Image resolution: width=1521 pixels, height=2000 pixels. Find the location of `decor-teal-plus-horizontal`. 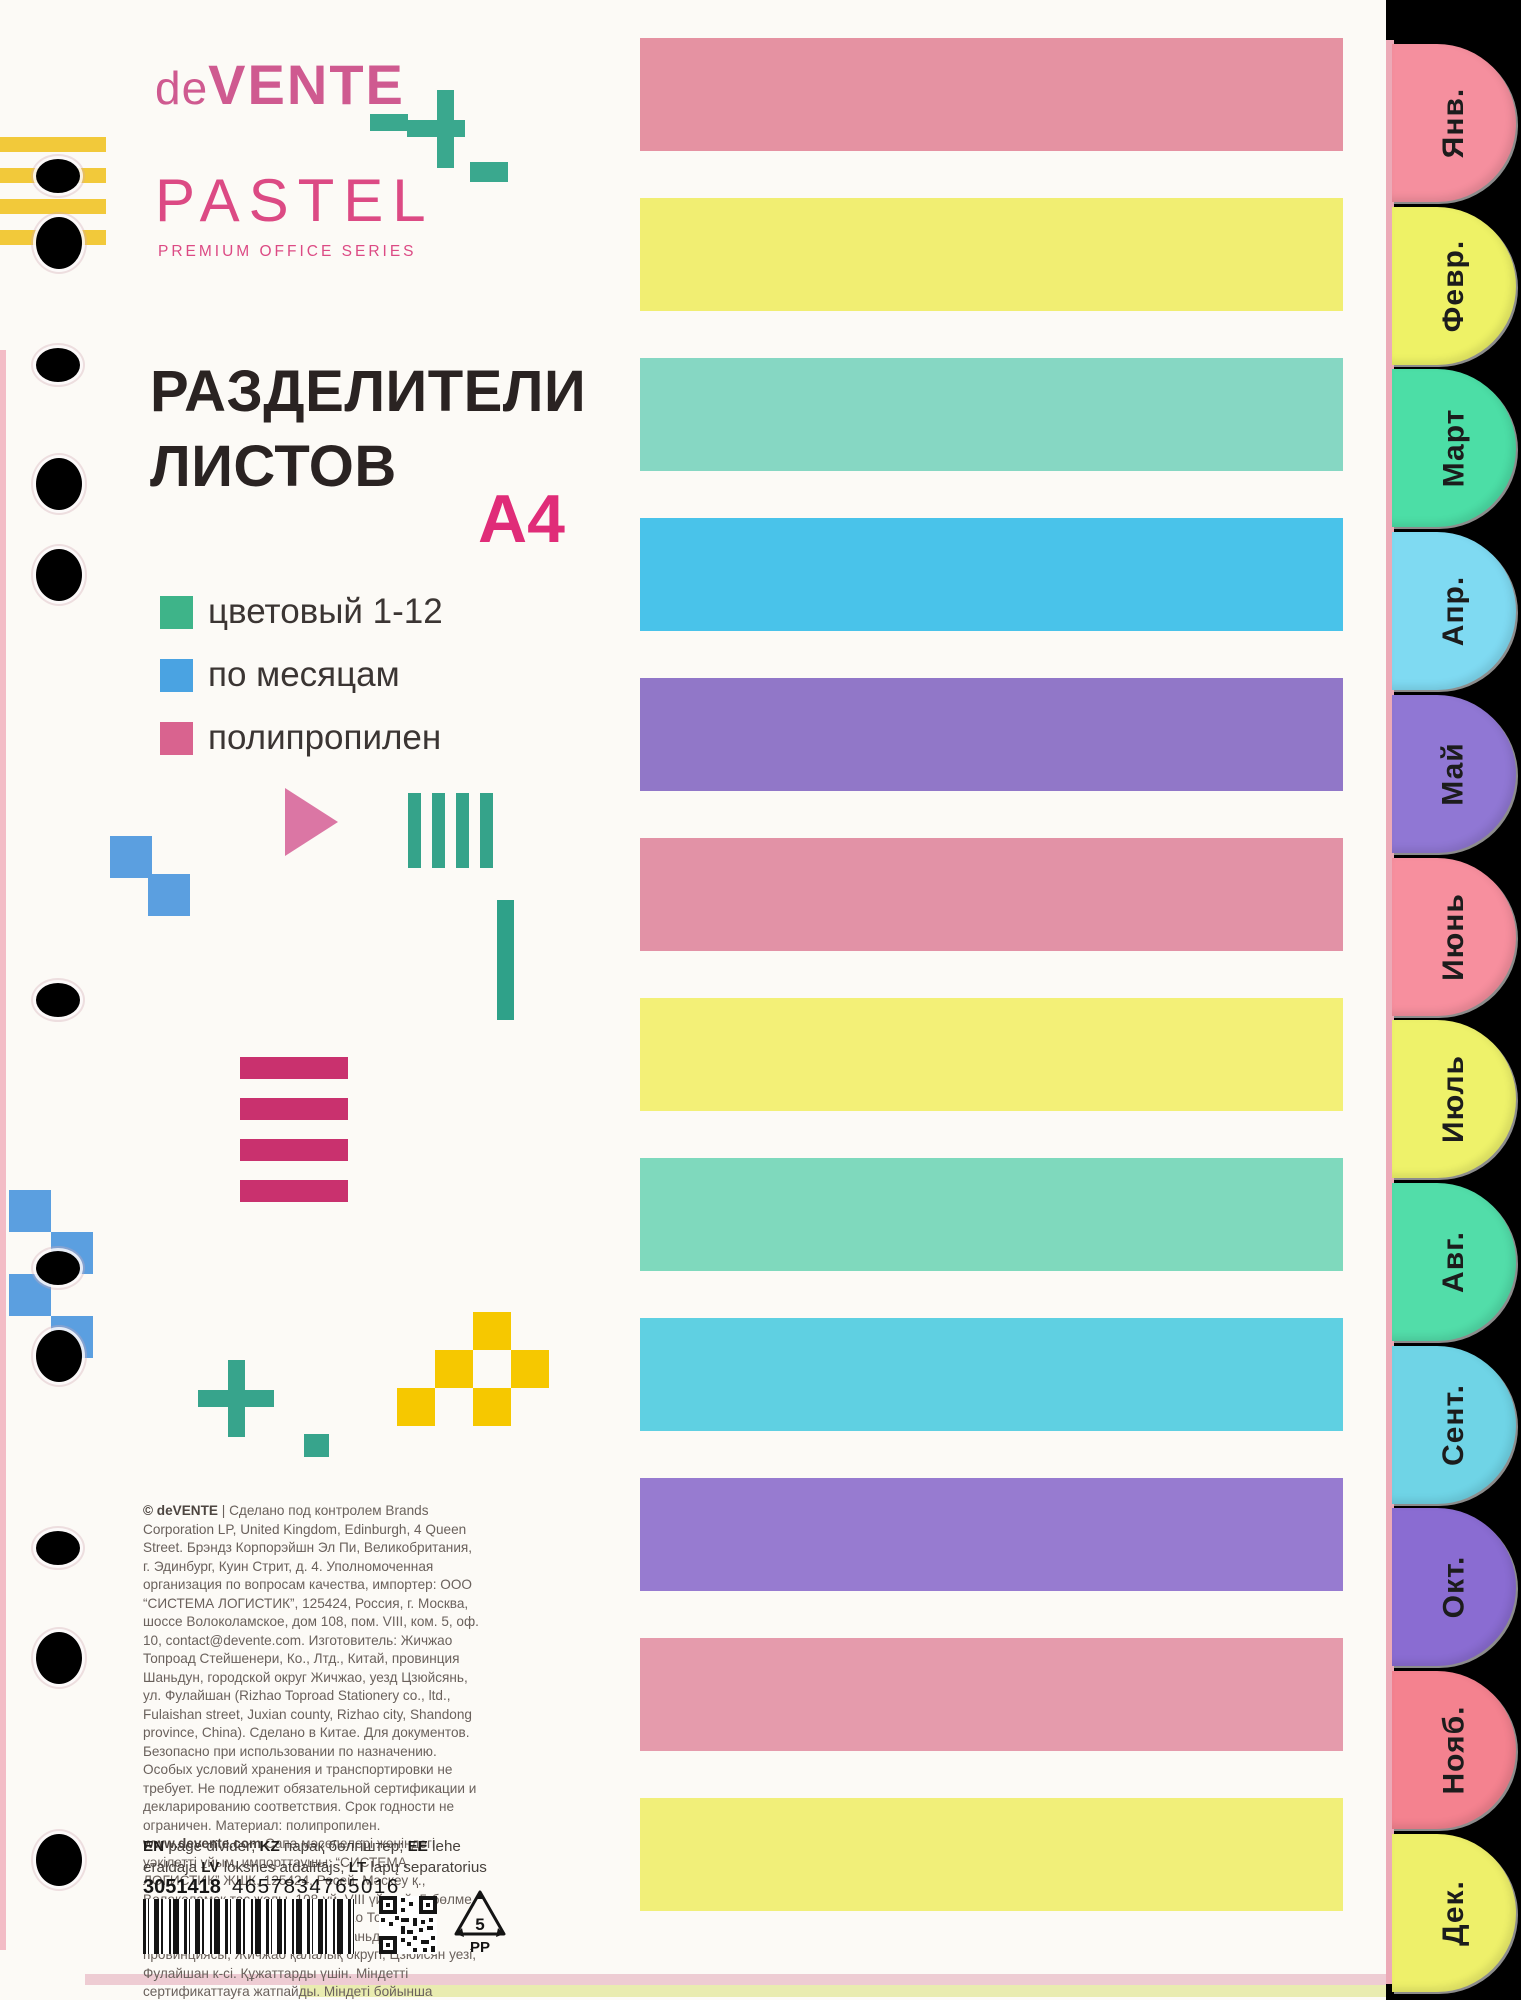

decor-teal-plus-horizontal is located at coordinates (436, 128).